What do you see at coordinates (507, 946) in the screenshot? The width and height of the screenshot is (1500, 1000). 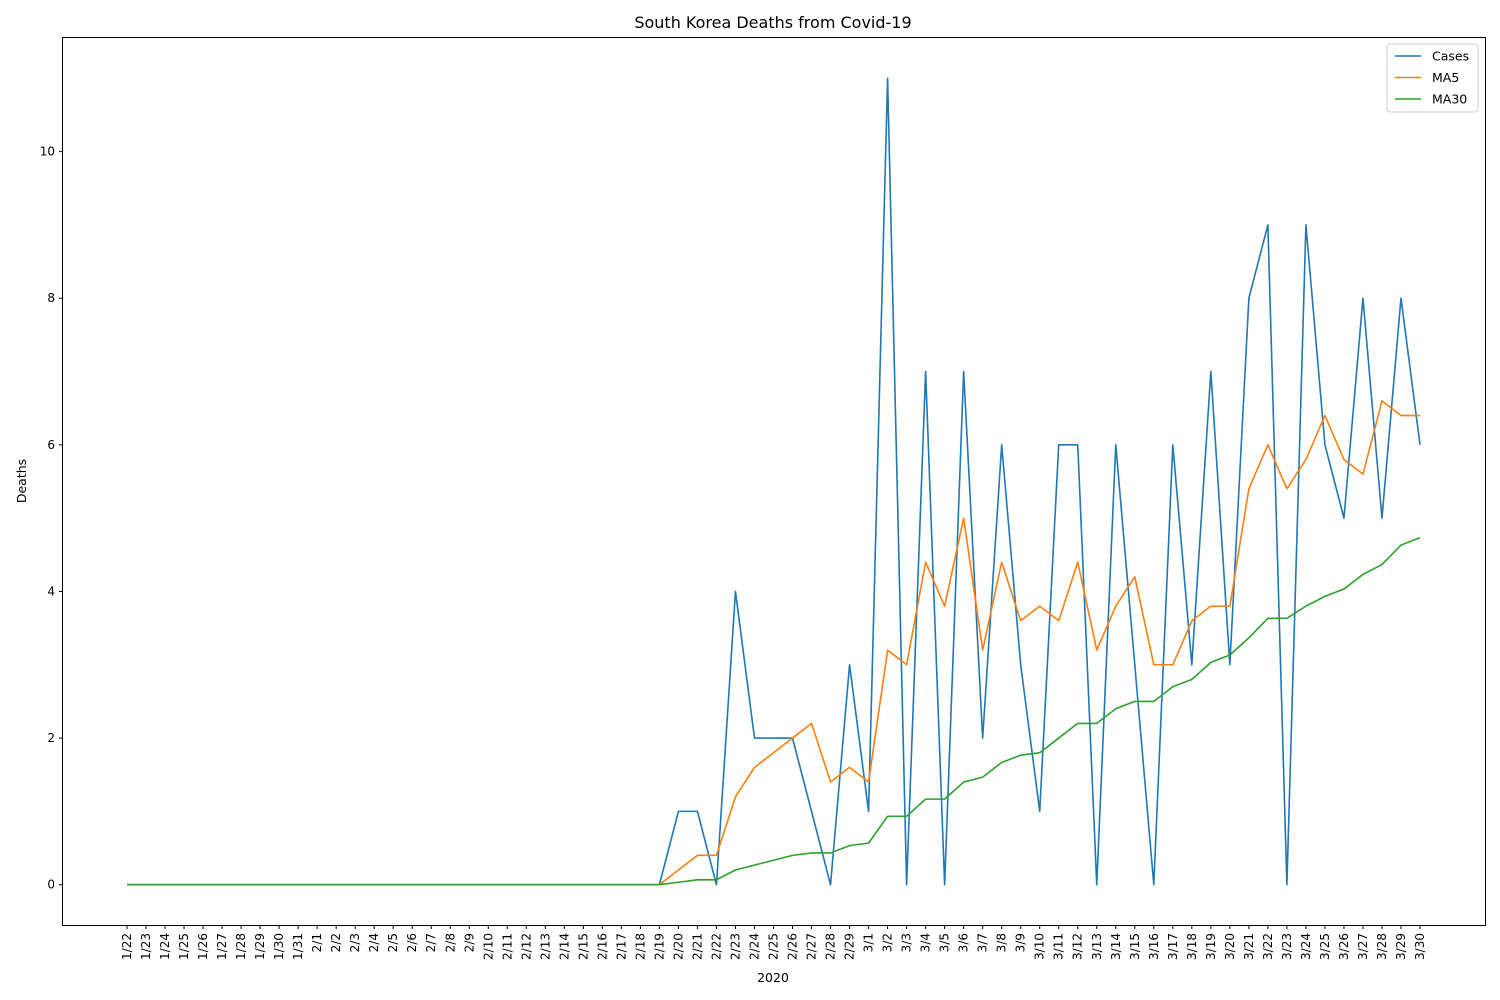 I see `x-tick-label: 2/11` at bounding box center [507, 946].